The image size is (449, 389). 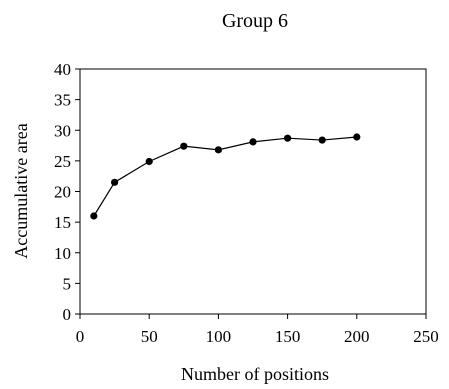 What do you see at coordinates (62, 100) in the screenshot?
I see `y-tick-label: 35` at bounding box center [62, 100].